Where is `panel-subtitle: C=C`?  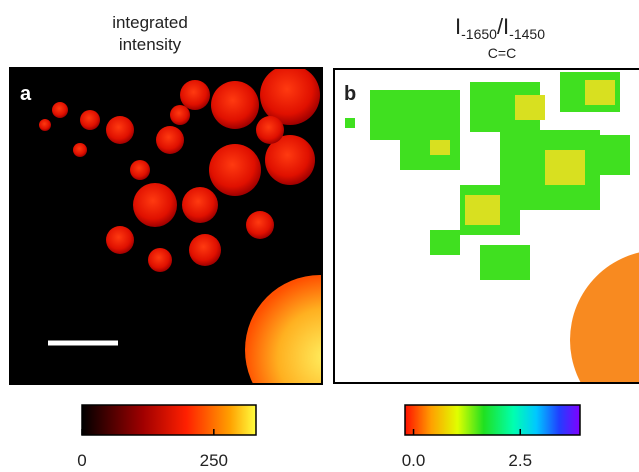
panel-subtitle: C=C is located at coordinates (502, 53).